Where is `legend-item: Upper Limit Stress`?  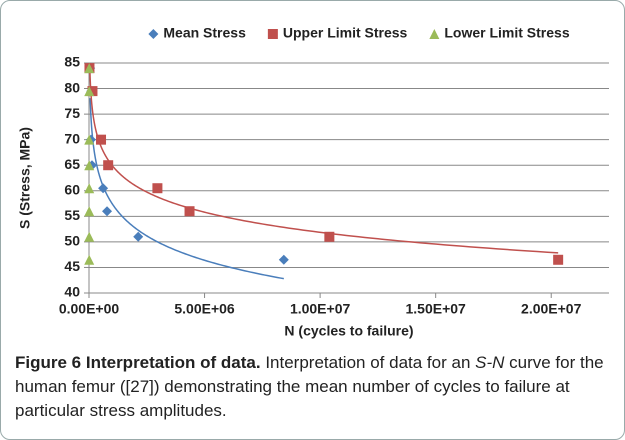
legend-item: Upper Limit Stress is located at coordinates (337, 33).